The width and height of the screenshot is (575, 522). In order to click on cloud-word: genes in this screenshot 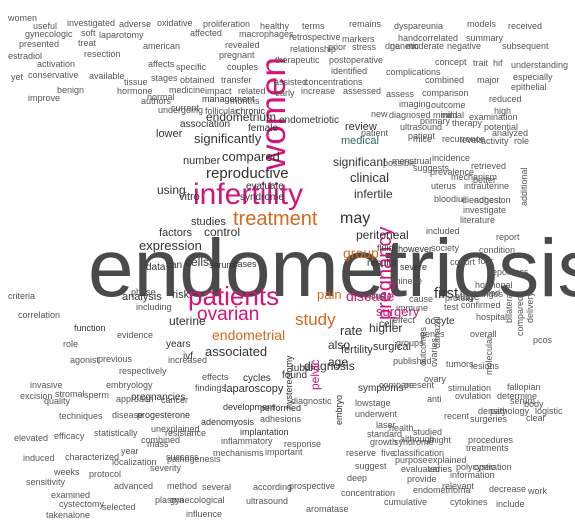, I will do `click(432, 334)`.